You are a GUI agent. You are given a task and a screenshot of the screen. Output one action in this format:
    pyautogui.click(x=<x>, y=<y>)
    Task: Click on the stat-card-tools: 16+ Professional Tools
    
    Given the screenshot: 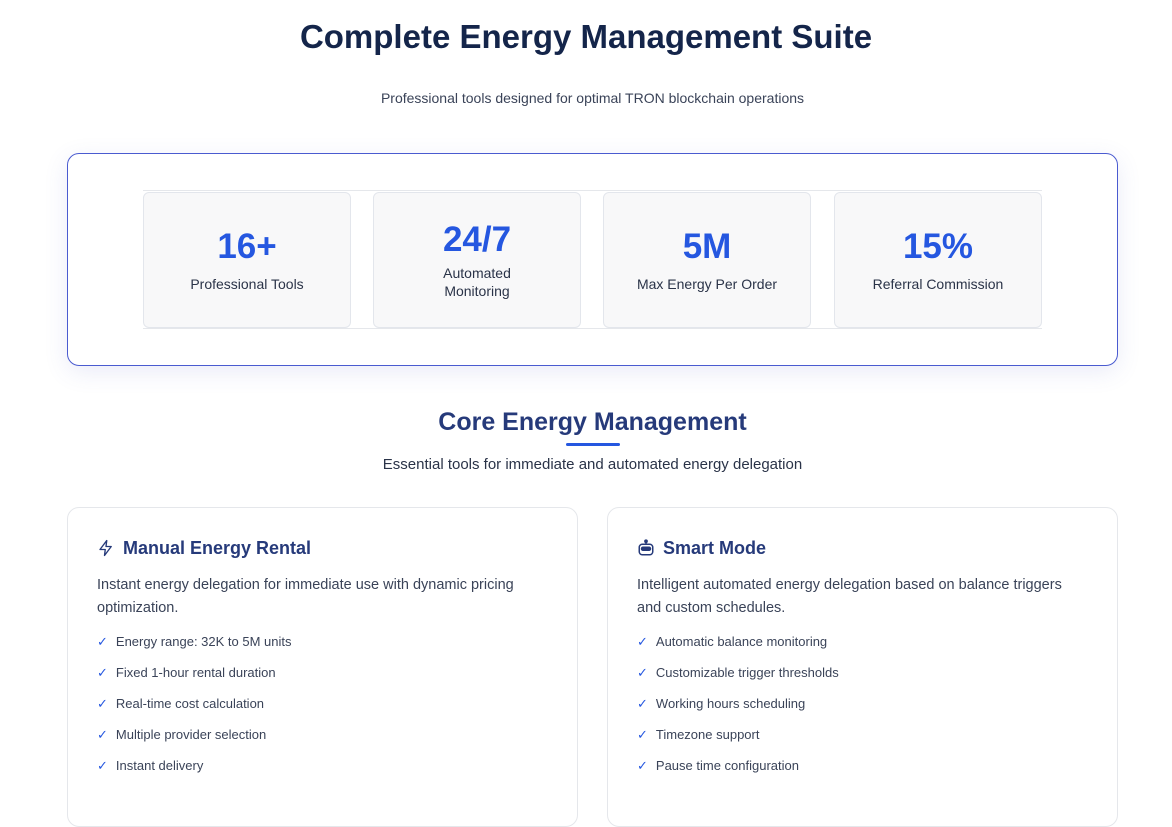 What is the action you would take?
    pyautogui.click(x=247, y=260)
    